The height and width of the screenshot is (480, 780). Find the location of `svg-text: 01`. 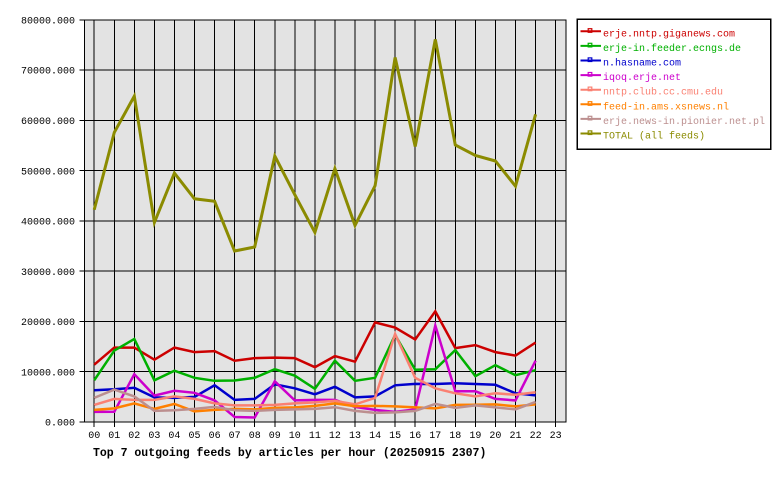

svg-text: 01 is located at coordinates (114, 436).